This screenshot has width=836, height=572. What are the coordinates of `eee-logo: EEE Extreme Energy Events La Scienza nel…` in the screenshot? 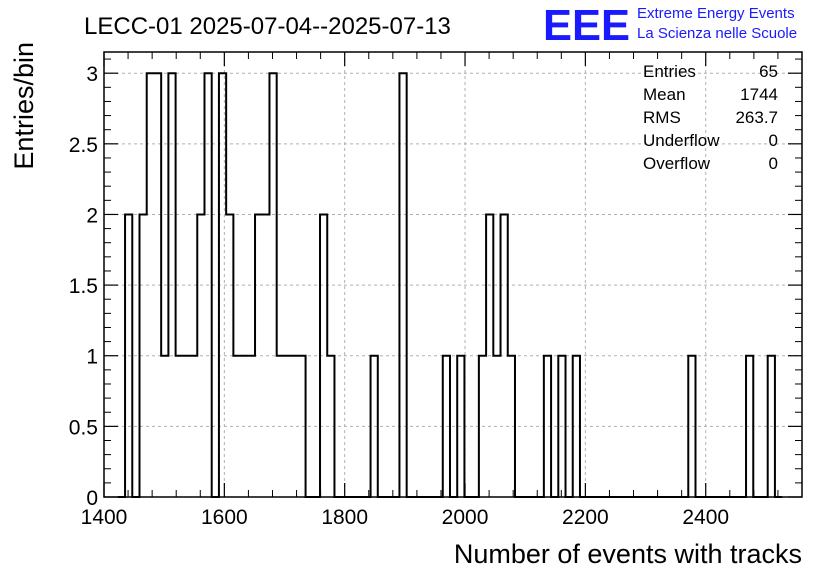 It's located at (670, 25).